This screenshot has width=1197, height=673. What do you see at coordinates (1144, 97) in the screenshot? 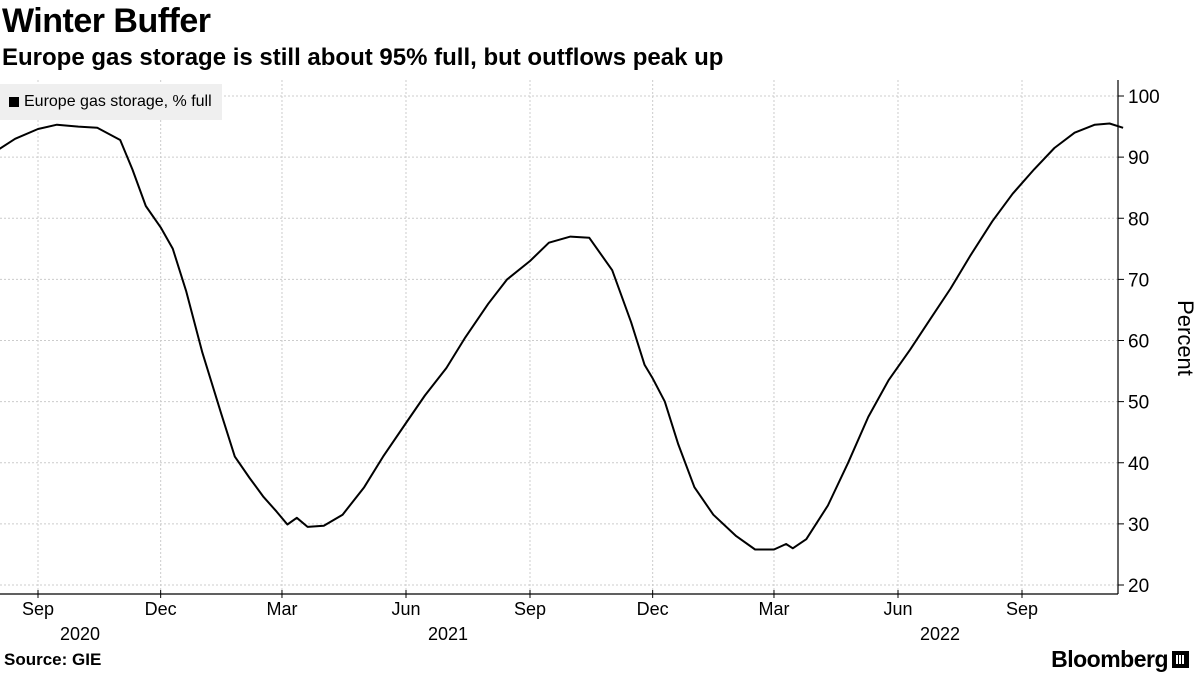
I see `y-tick-label: 100` at bounding box center [1144, 97].